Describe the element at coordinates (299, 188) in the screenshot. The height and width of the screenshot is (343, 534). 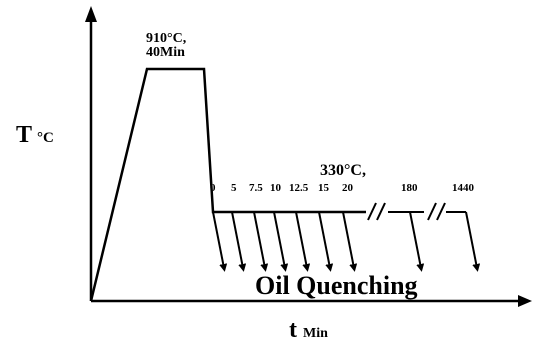
I see `hold-time-label: 12.5` at that location.